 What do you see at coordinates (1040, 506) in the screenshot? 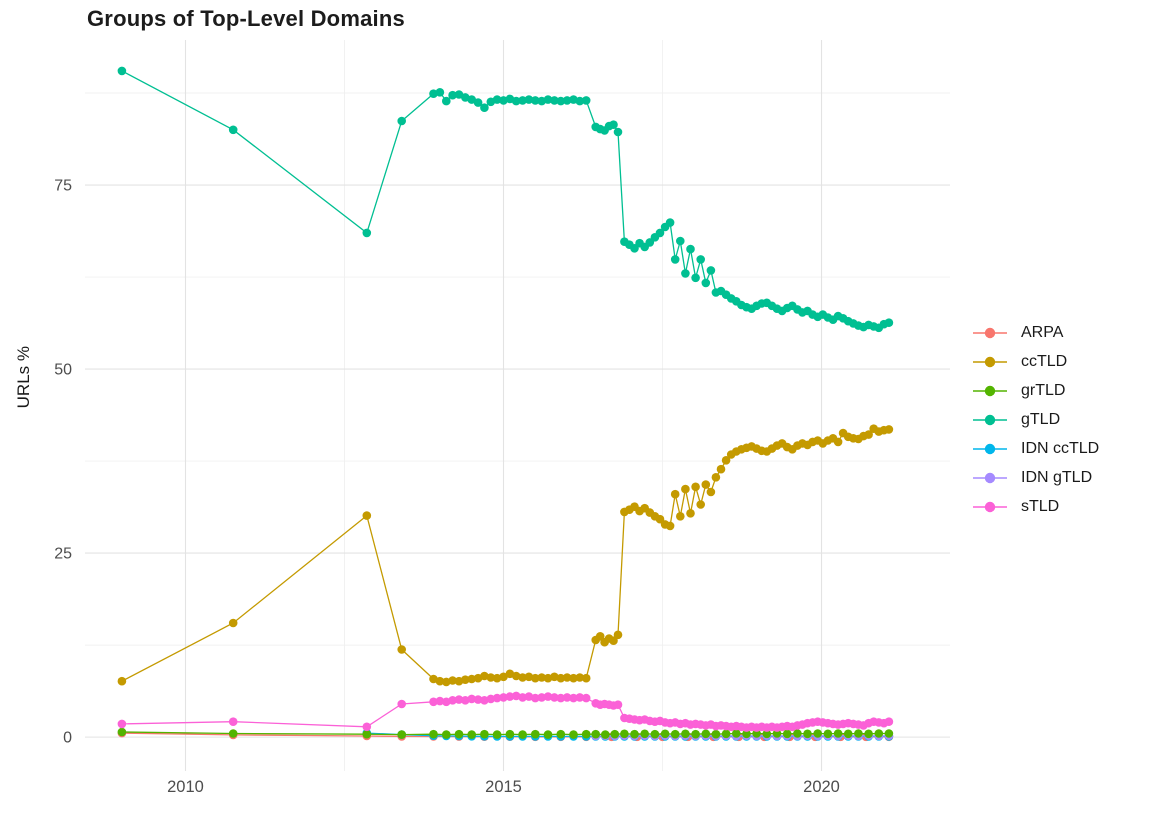
I see `legend-label: sTLD` at bounding box center [1040, 506].